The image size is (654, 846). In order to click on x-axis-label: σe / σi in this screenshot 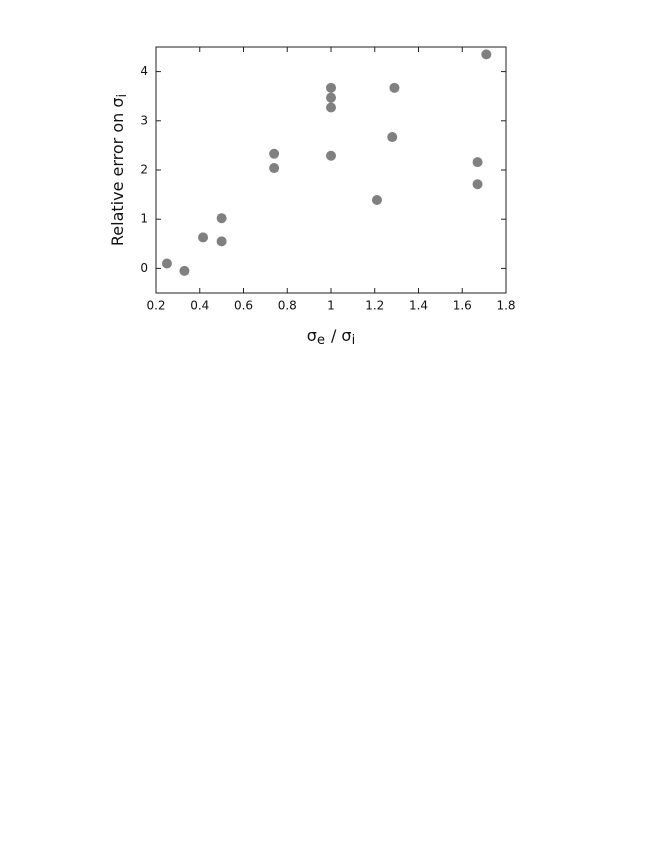, I will do `click(331, 337)`.